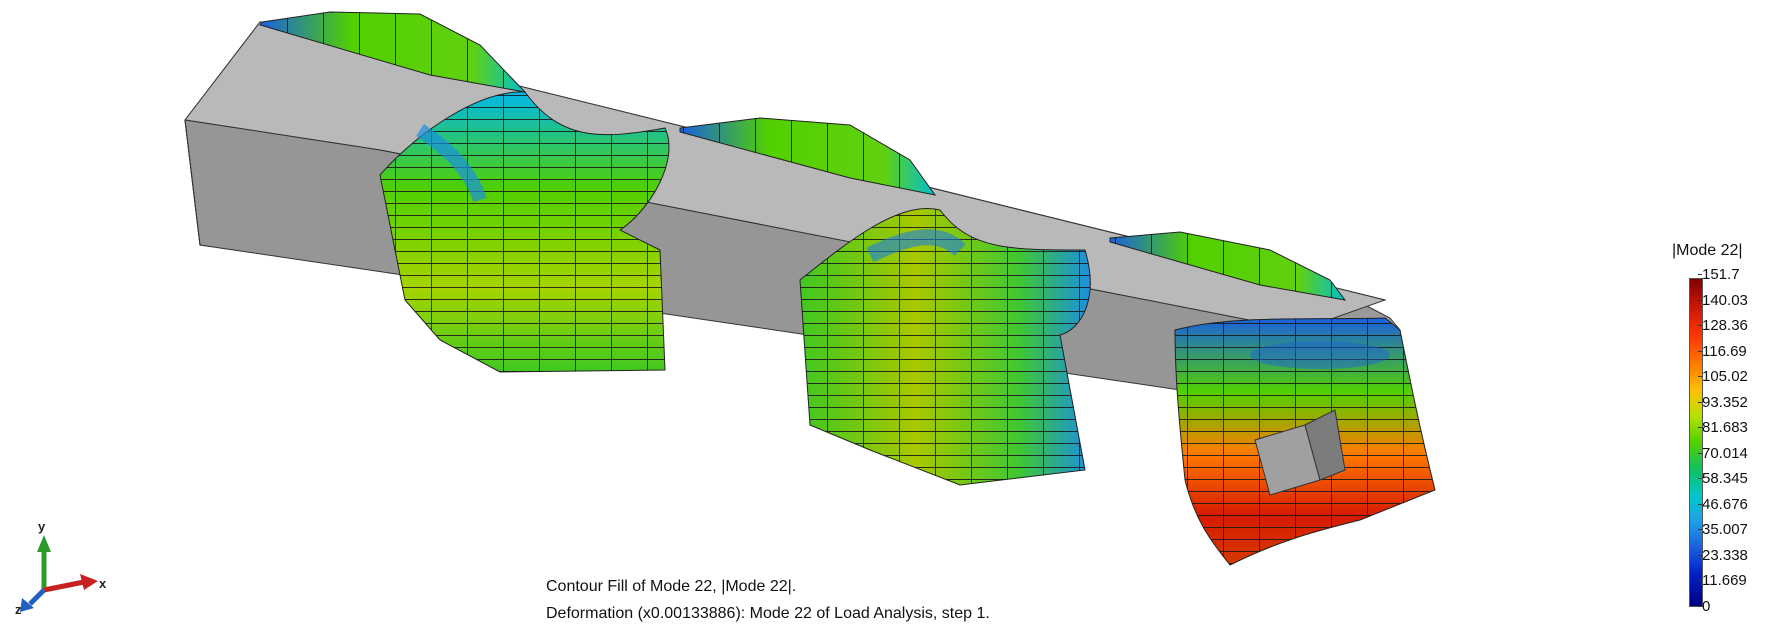 This screenshot has height=638, width=1771. I want to click on legend-tick: 0, so click(1704, 606).